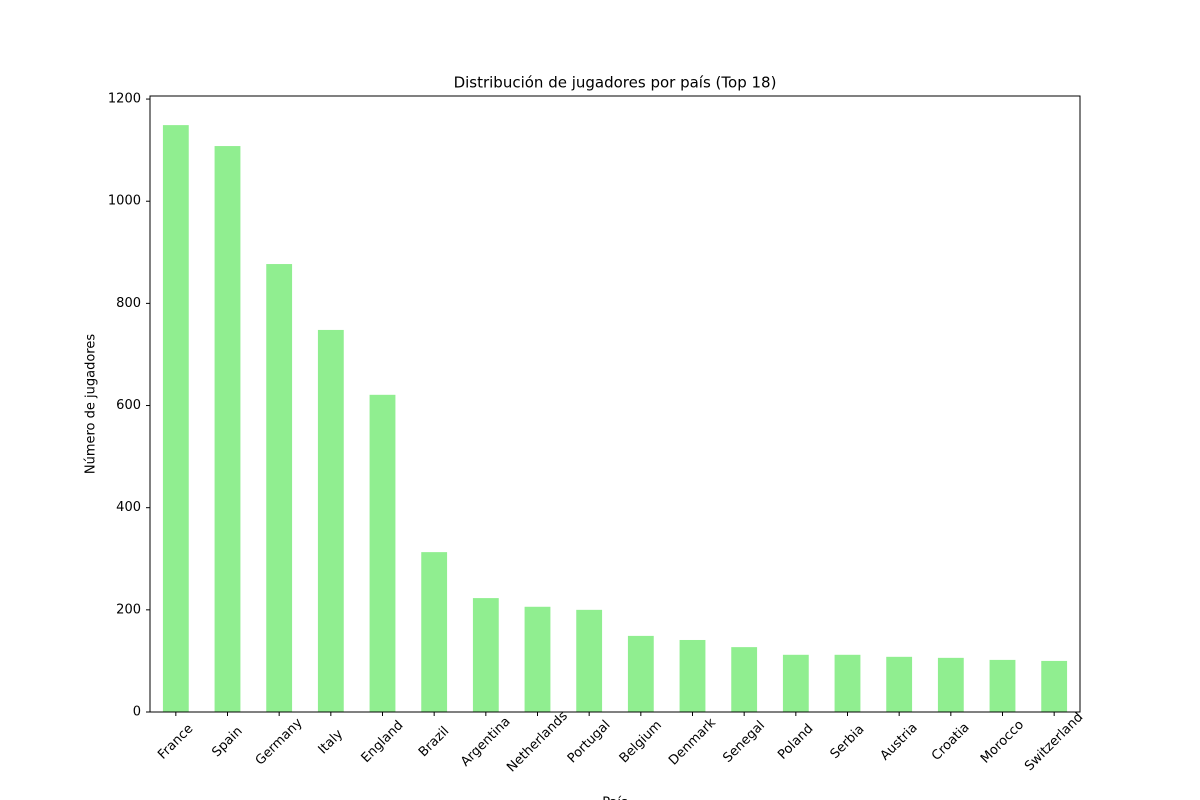 The image size is (1200, 800). I want to click on y-tick-label: 1000, so click(124, 201).